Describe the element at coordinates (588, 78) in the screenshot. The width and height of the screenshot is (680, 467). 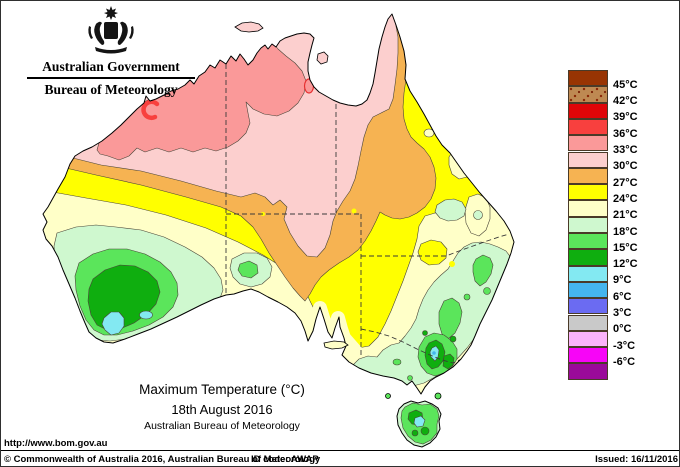
I see `legend-swatch-45_plus` at that location.